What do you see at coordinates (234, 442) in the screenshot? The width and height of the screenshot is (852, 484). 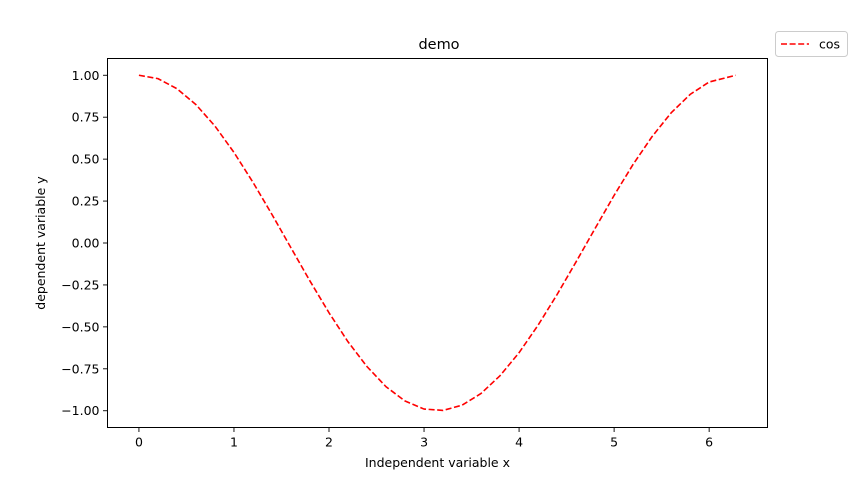 I see `x-tick-label: 1` at bounding box center [234, 442].